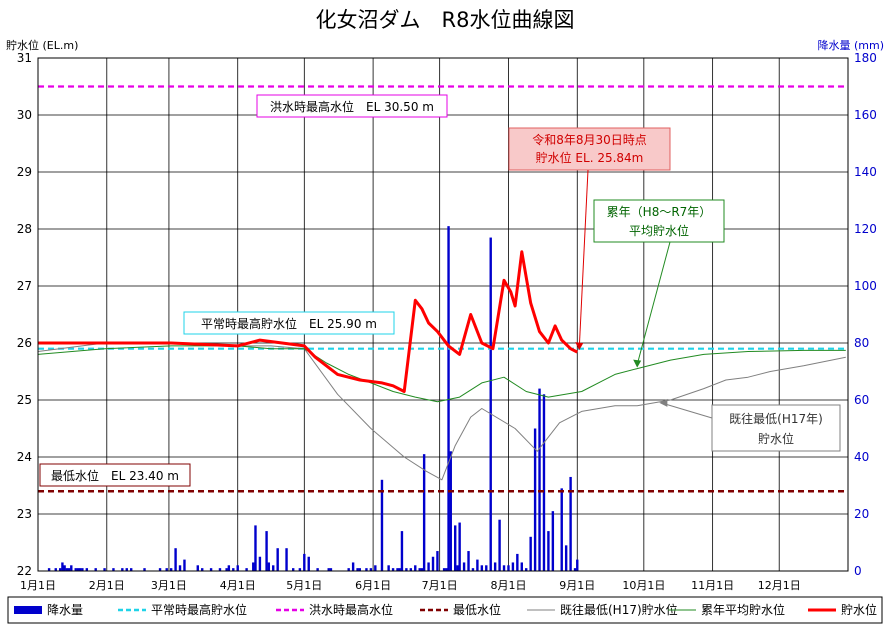 This screenshot has height=642, width=890. I want to click on right-tick-label: 120, so click(865, 229).